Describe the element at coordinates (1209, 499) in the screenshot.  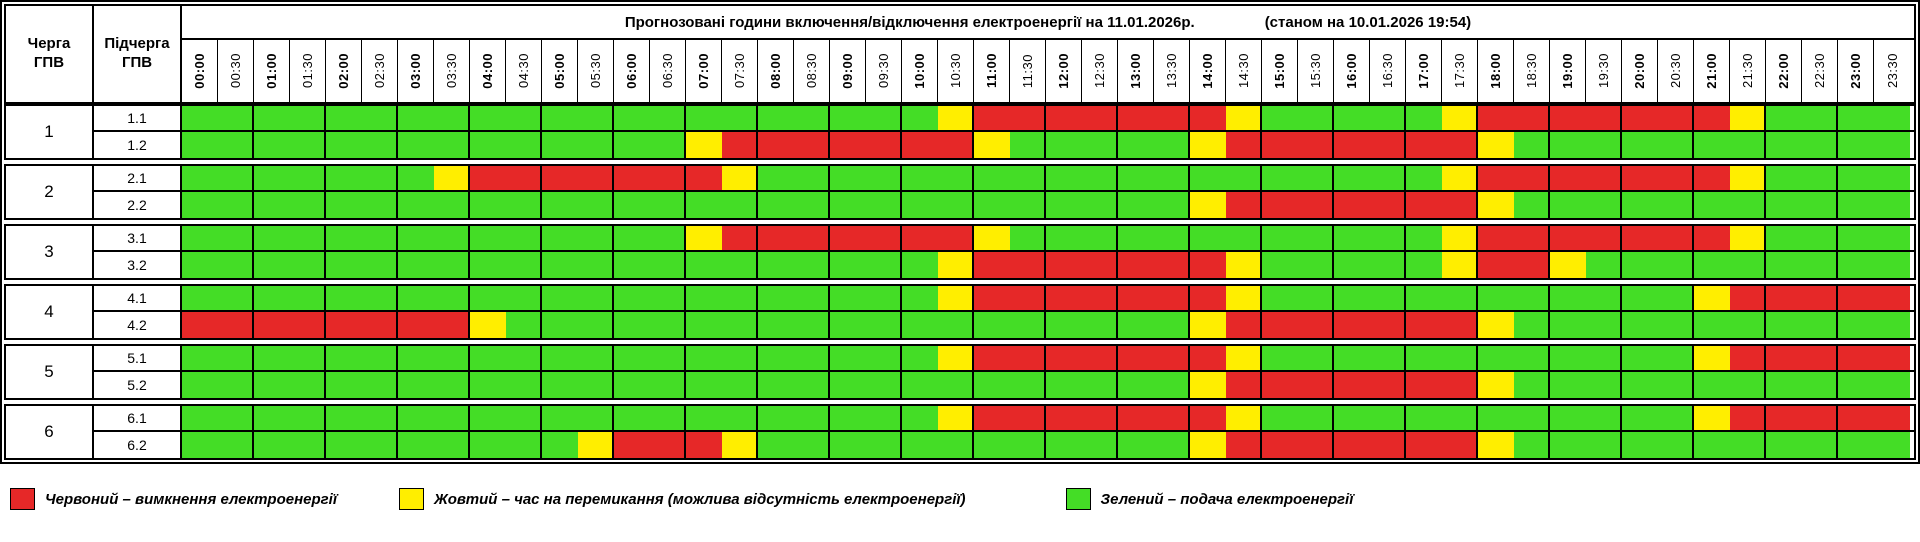
I see `legend-item-green: Зелений – подача електроенергії` at that location.